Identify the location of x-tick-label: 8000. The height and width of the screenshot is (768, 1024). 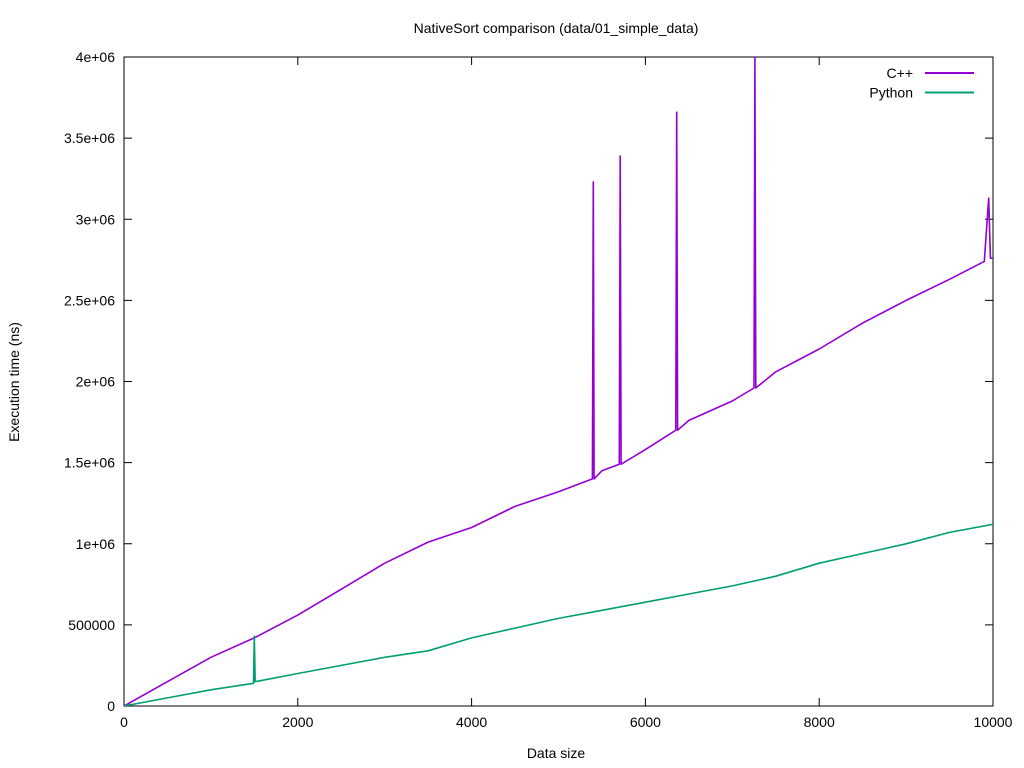
(819, 722).